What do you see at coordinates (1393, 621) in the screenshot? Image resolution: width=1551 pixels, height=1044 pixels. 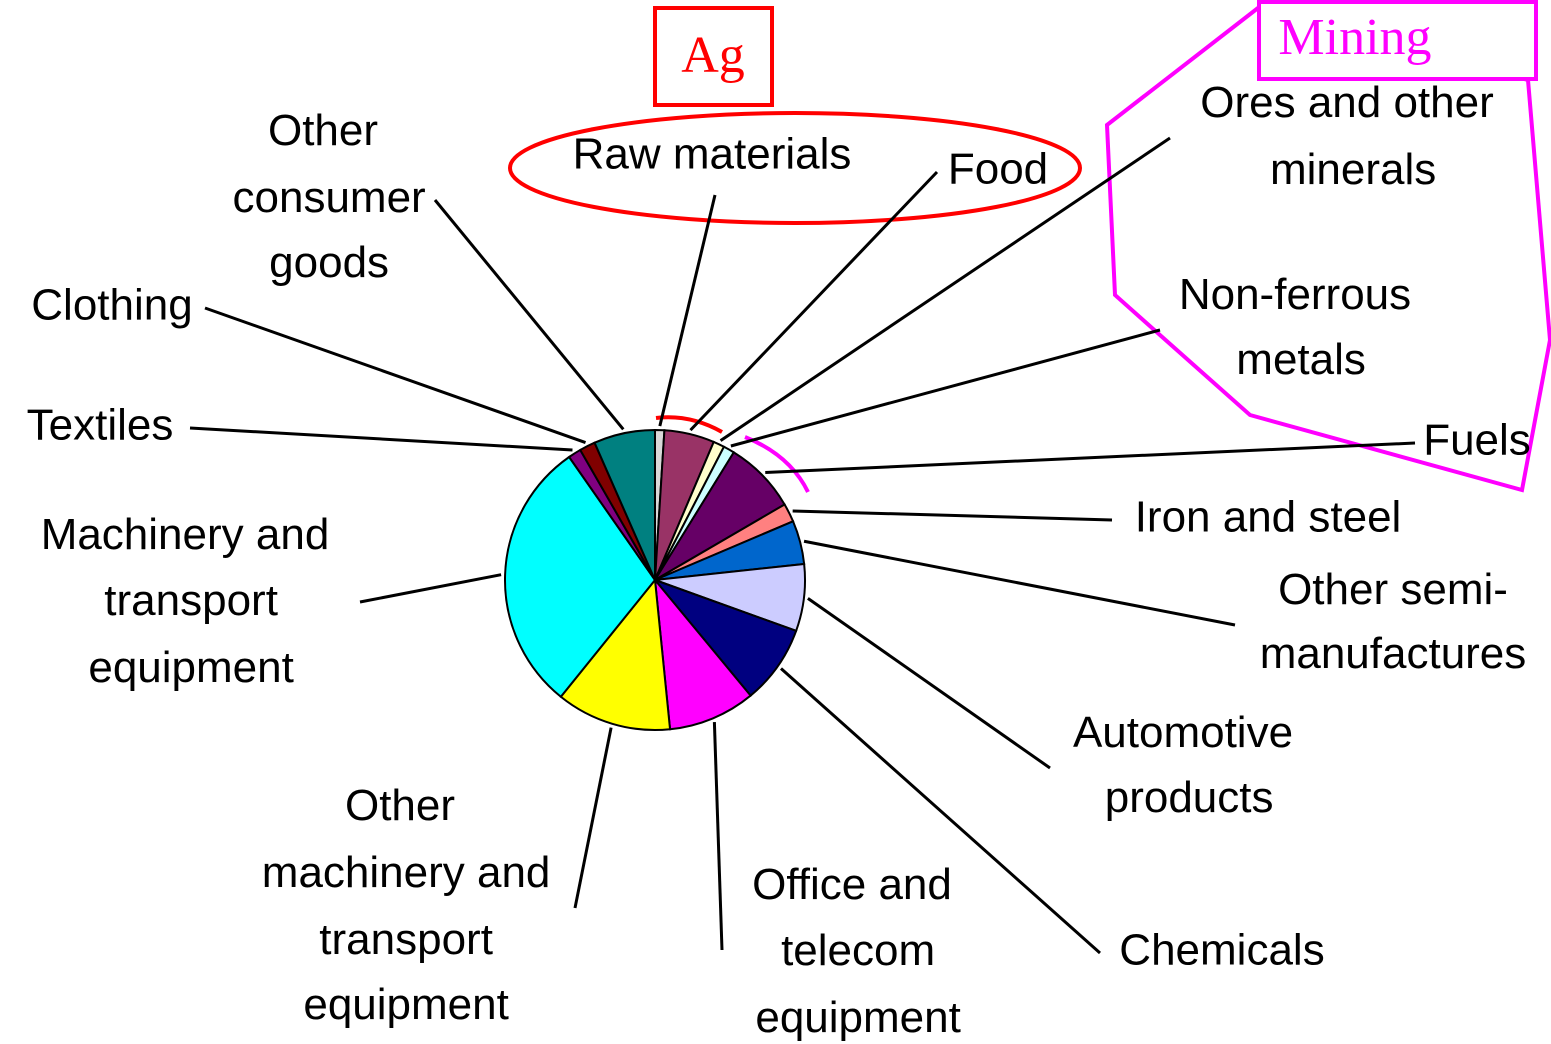 I see `slice-label: Other semi-manufactures` at bounding box center [1393, 621].